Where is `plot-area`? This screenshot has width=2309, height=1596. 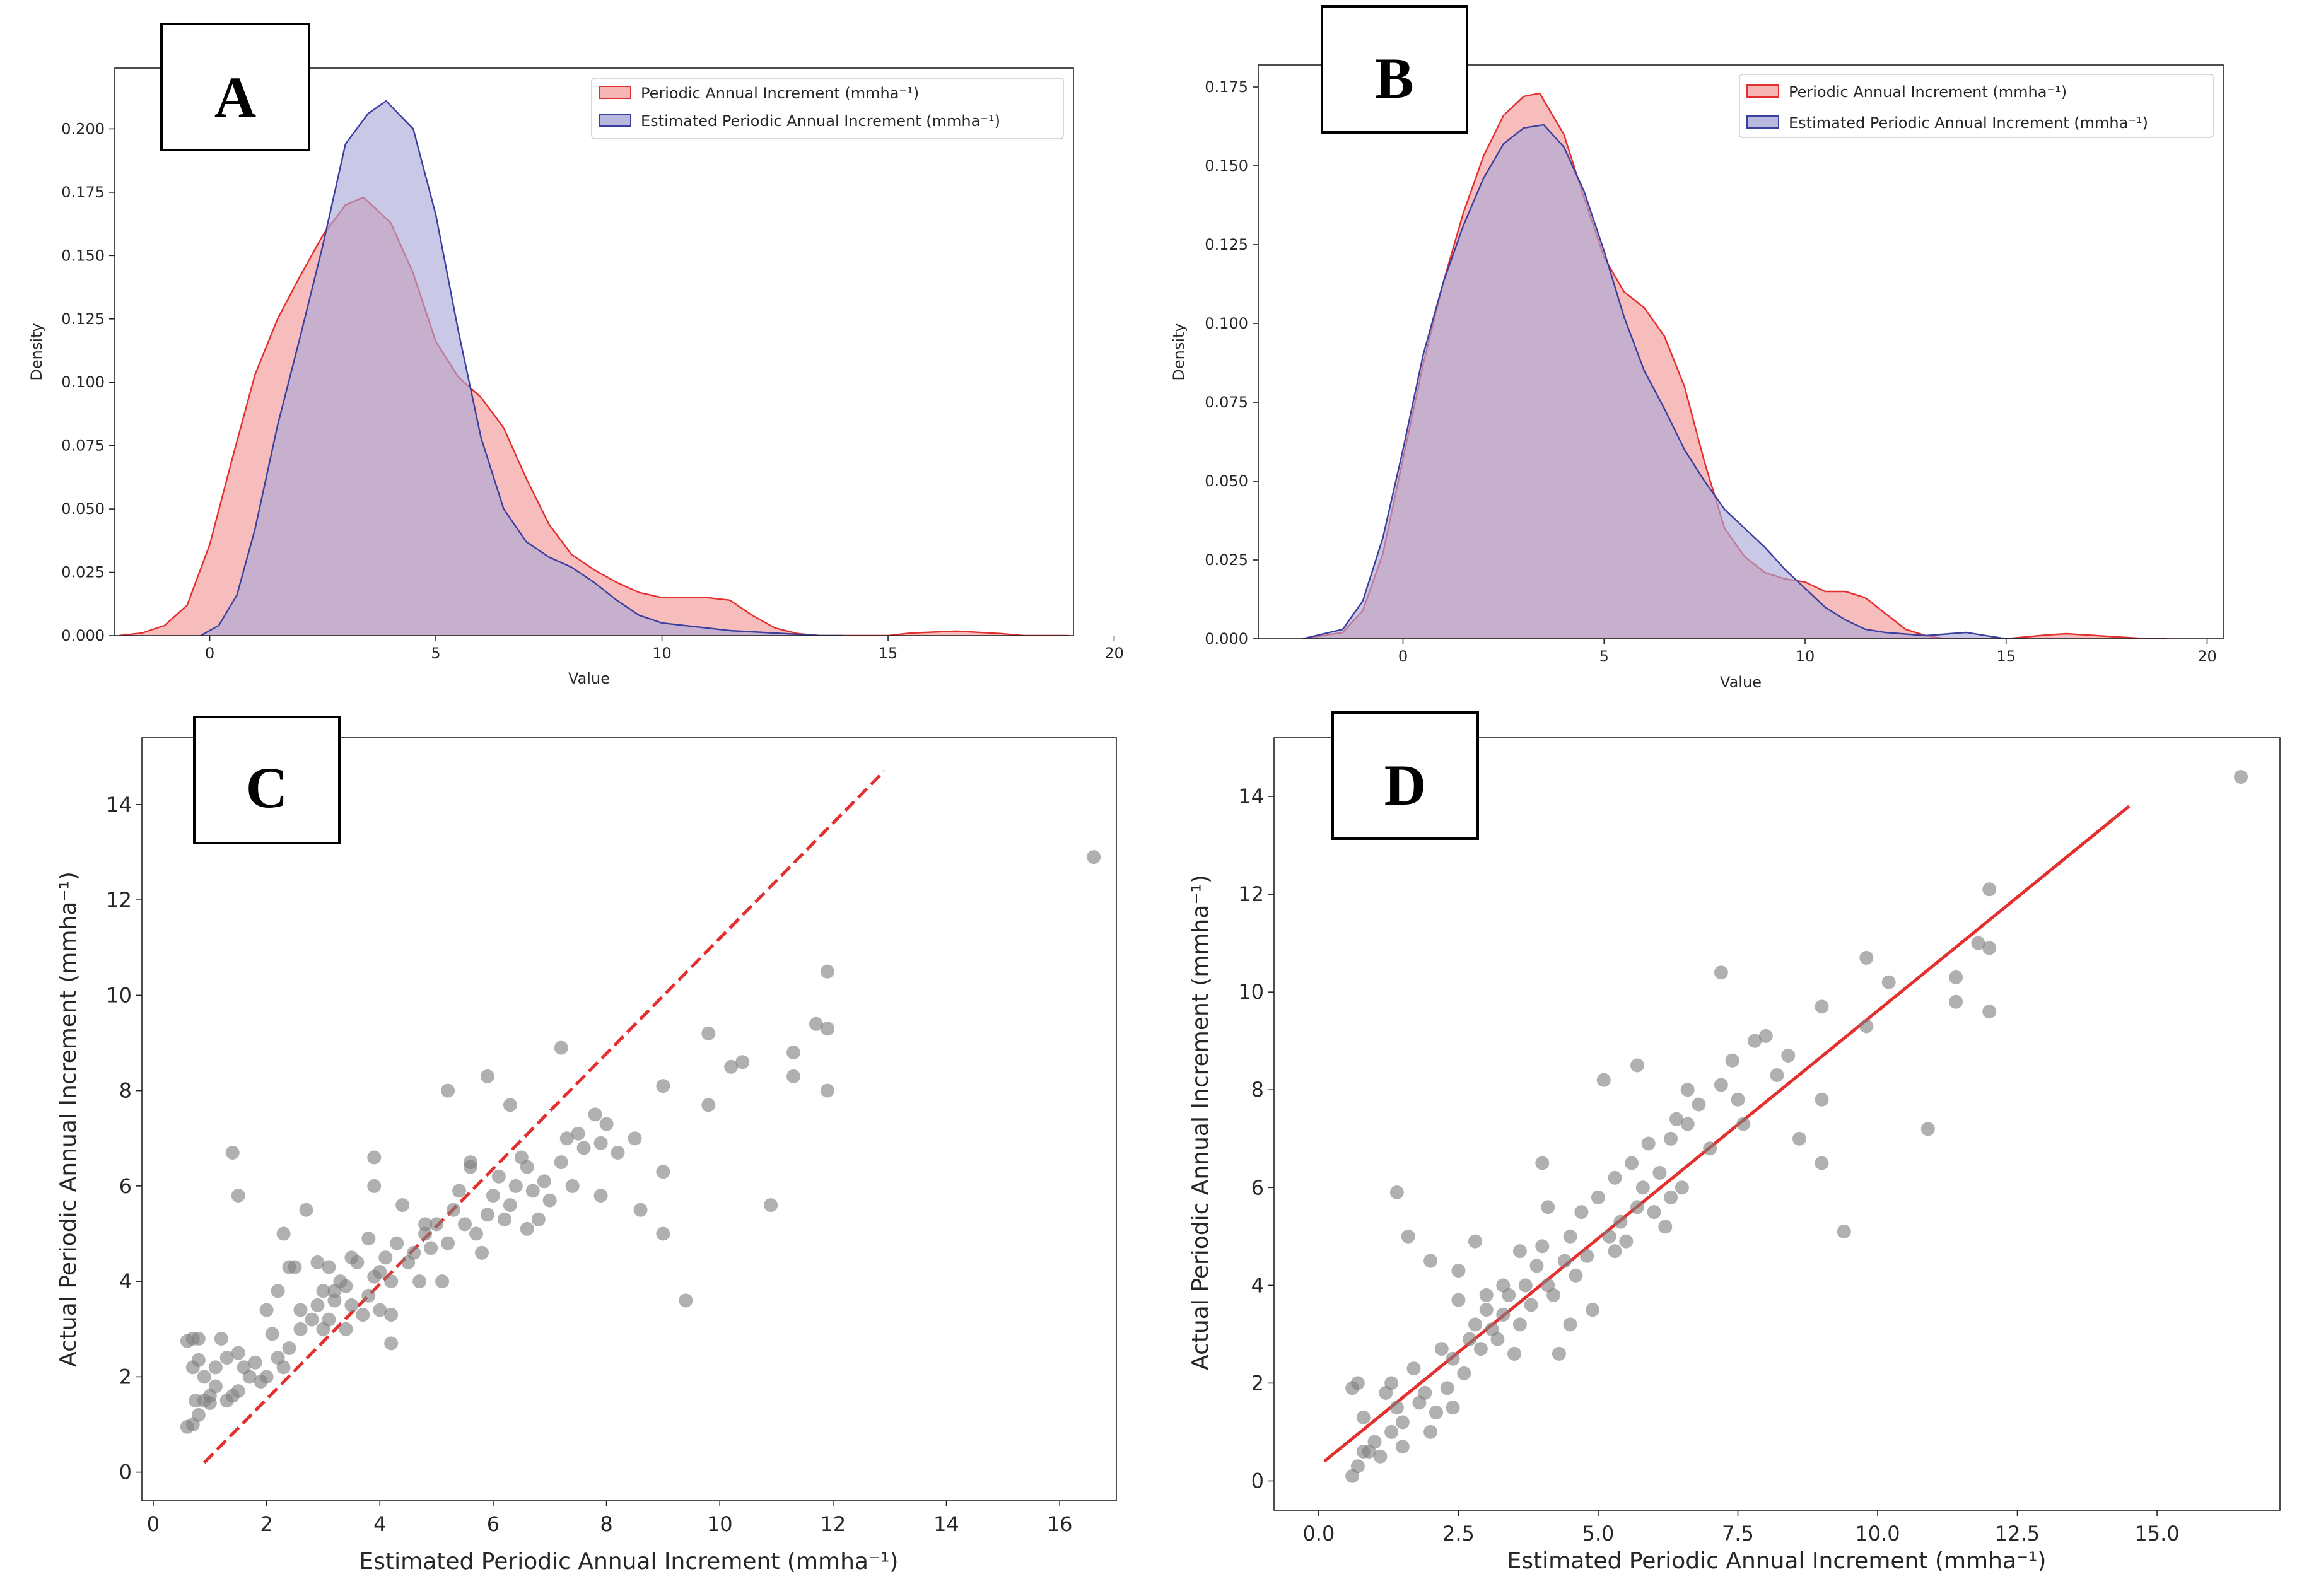
plot-area is located at coordinates (1734, 365).